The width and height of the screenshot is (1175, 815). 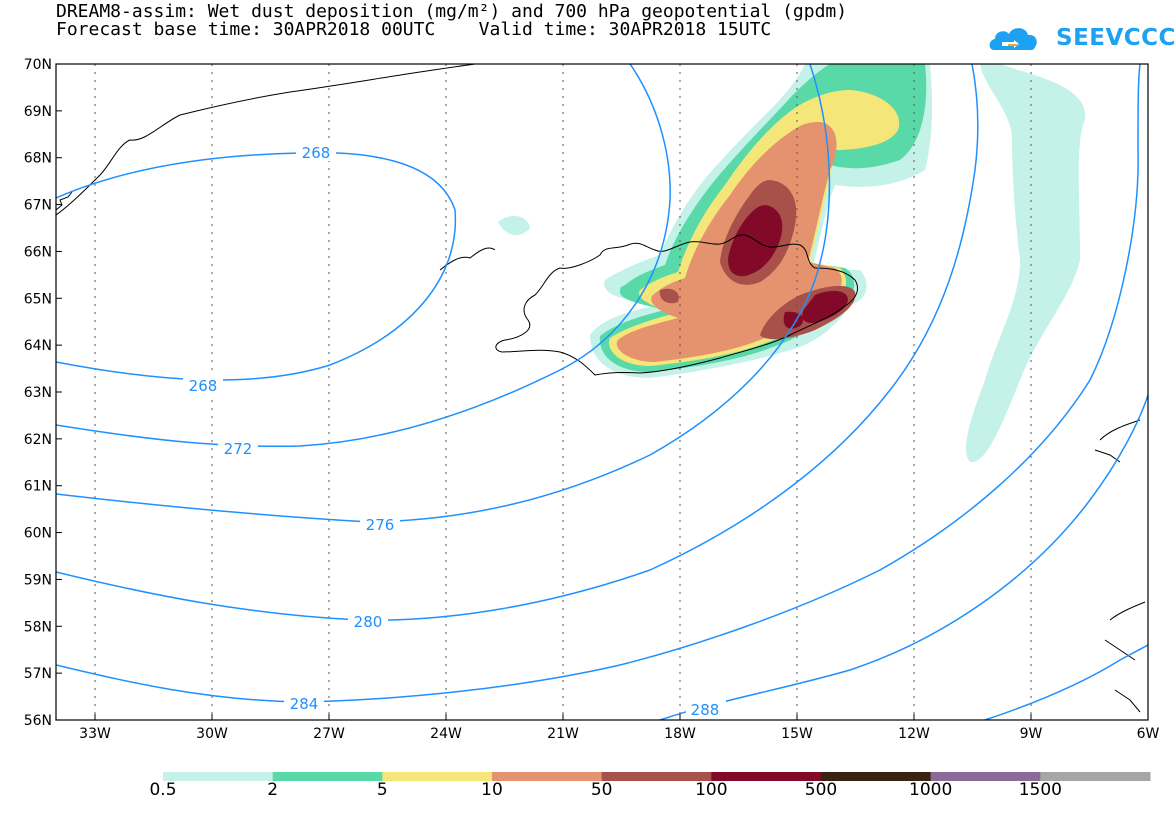 I want to click on svg-text: 284, so click(x=304, y=704).